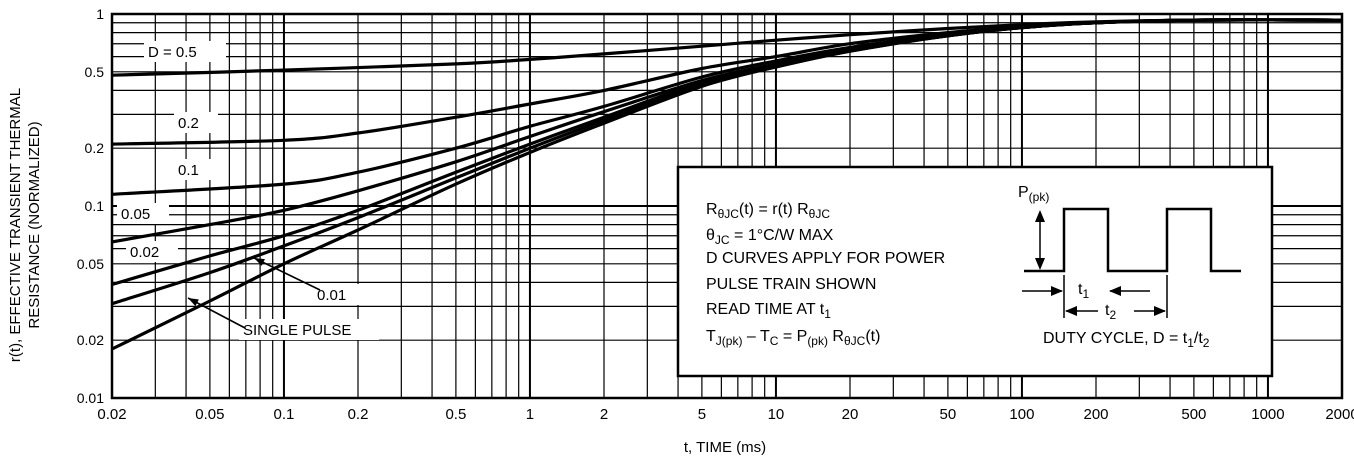  What do you see at coordinates (768, 211) in the screenshot?
I see `note-eq-resistance: RθJC(t) = r(t) RθJC` at bounding box center [768, 211].